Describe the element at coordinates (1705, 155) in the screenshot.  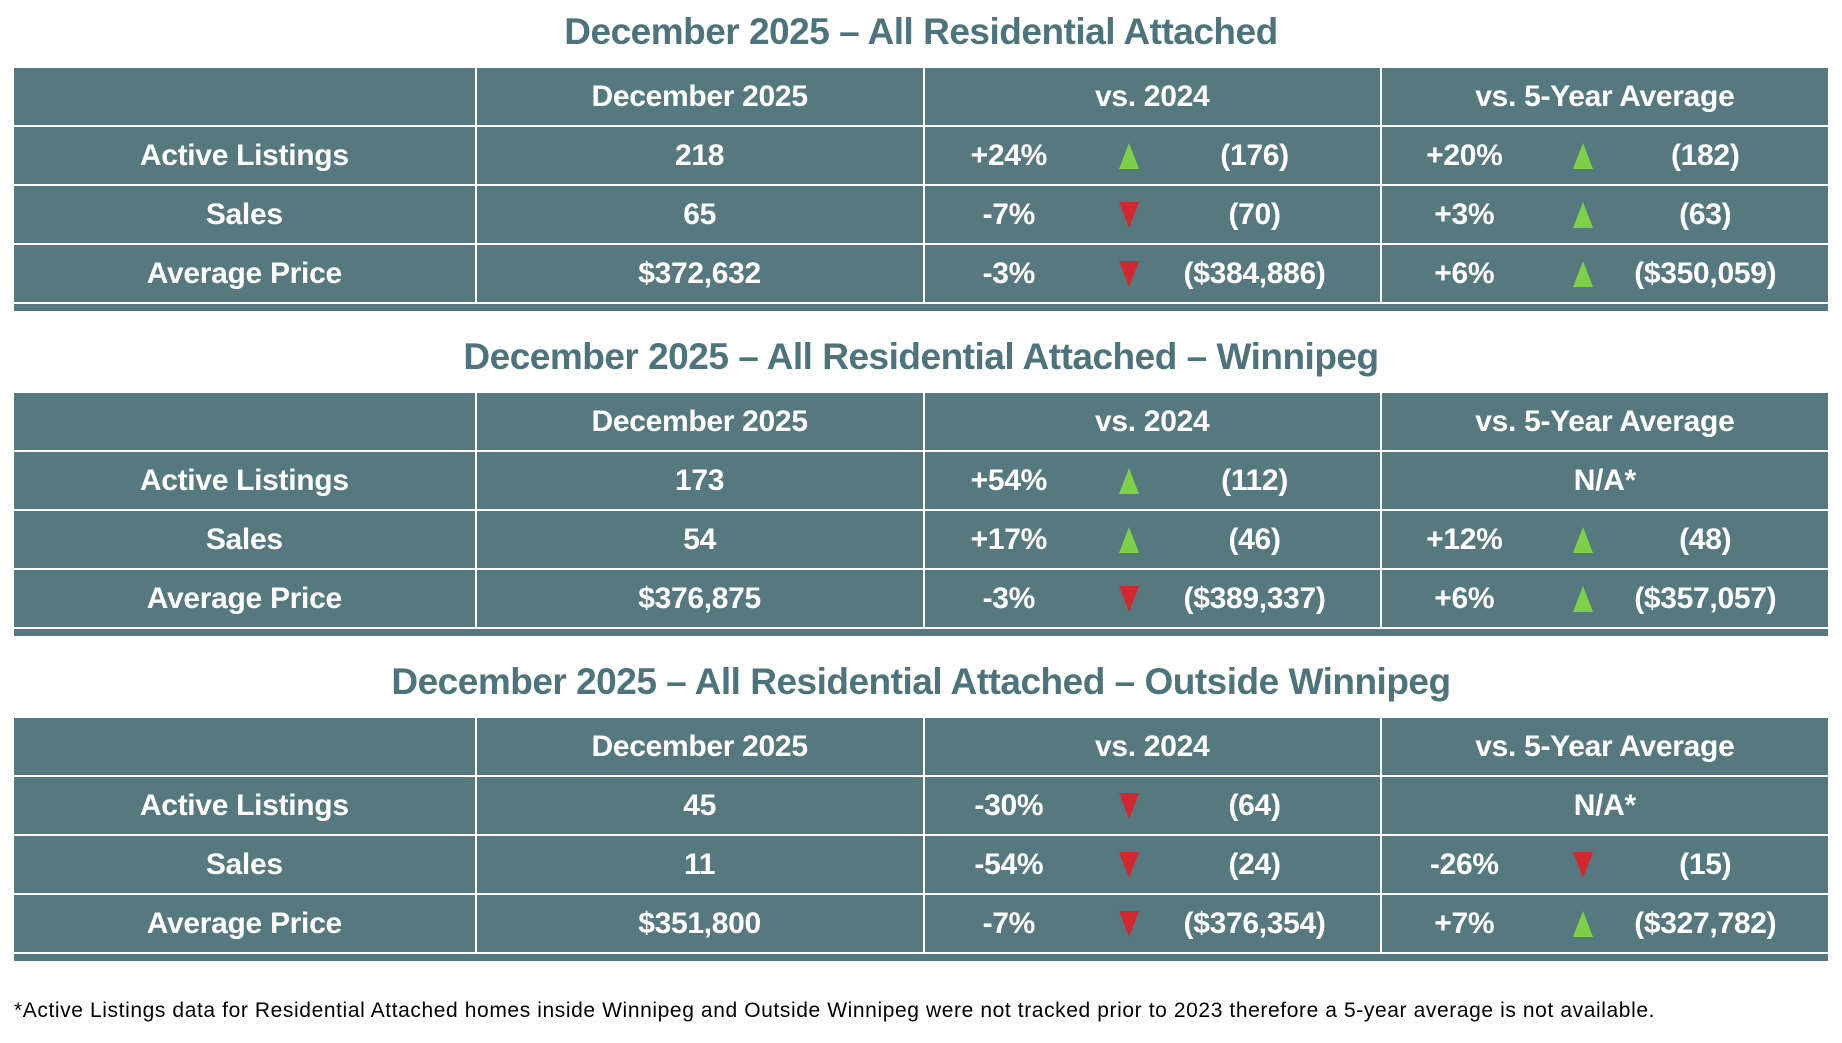
I see `change-reference: (182)` at that location.